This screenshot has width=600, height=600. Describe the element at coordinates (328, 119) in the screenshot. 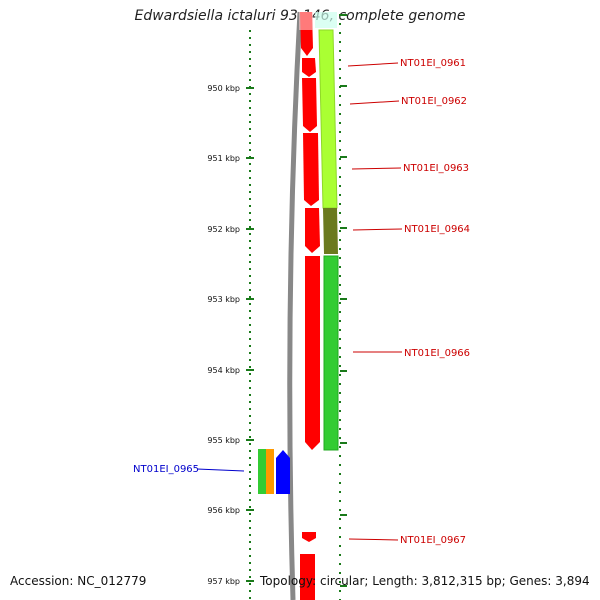

I see `band-segment-lime` at that location.